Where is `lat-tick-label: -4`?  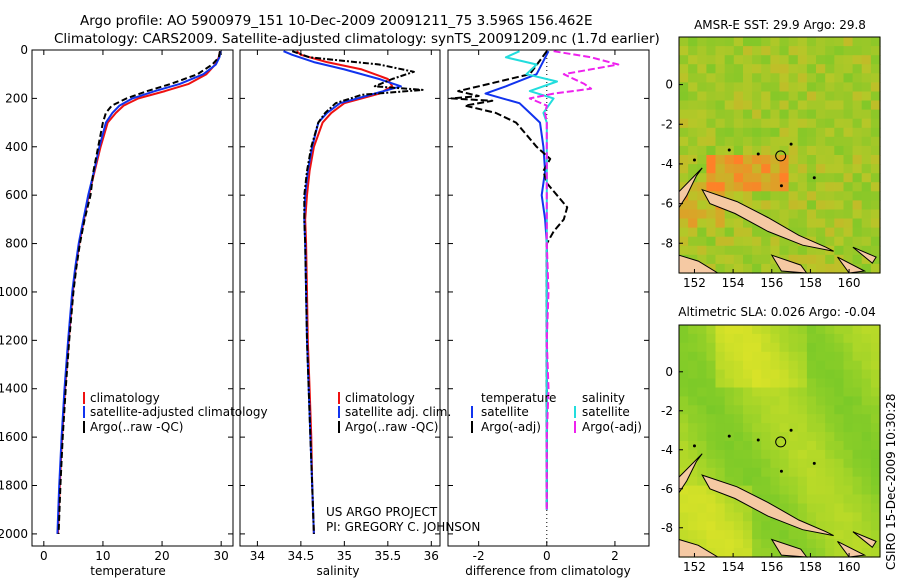
lat-tick-label: -4 is located at coordinates (667, 450).